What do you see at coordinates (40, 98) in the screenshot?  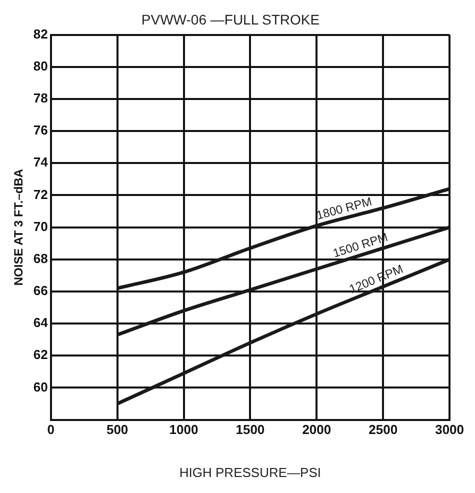 I see `y-tick-label: 78` at bounding box center [40, 98].